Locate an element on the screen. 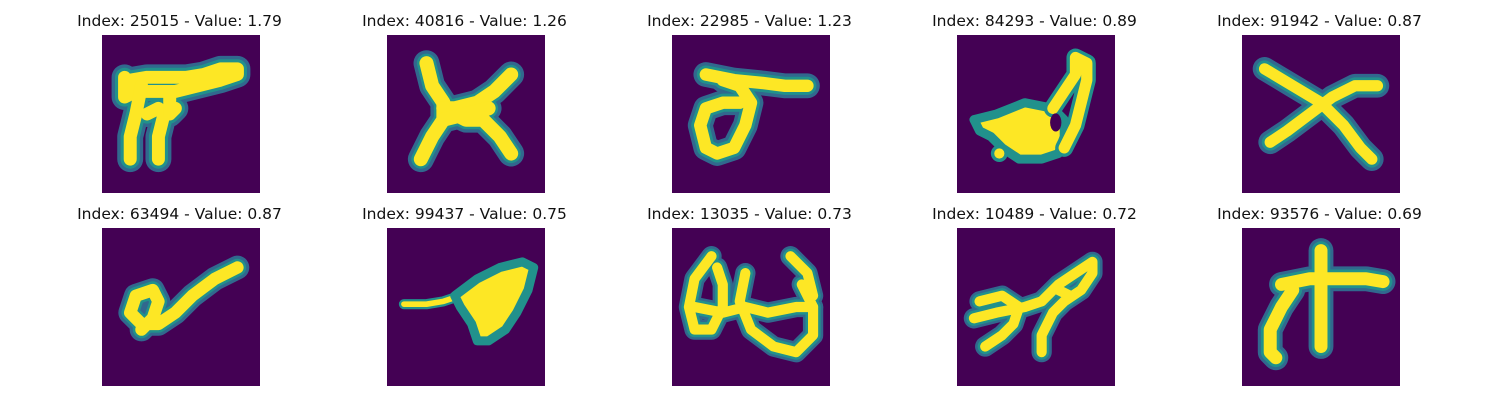 This screenshot has height=400, width=1500. panel-63494: Index: 63494 - Value: 0.87 is located at coordinates (179, 297).